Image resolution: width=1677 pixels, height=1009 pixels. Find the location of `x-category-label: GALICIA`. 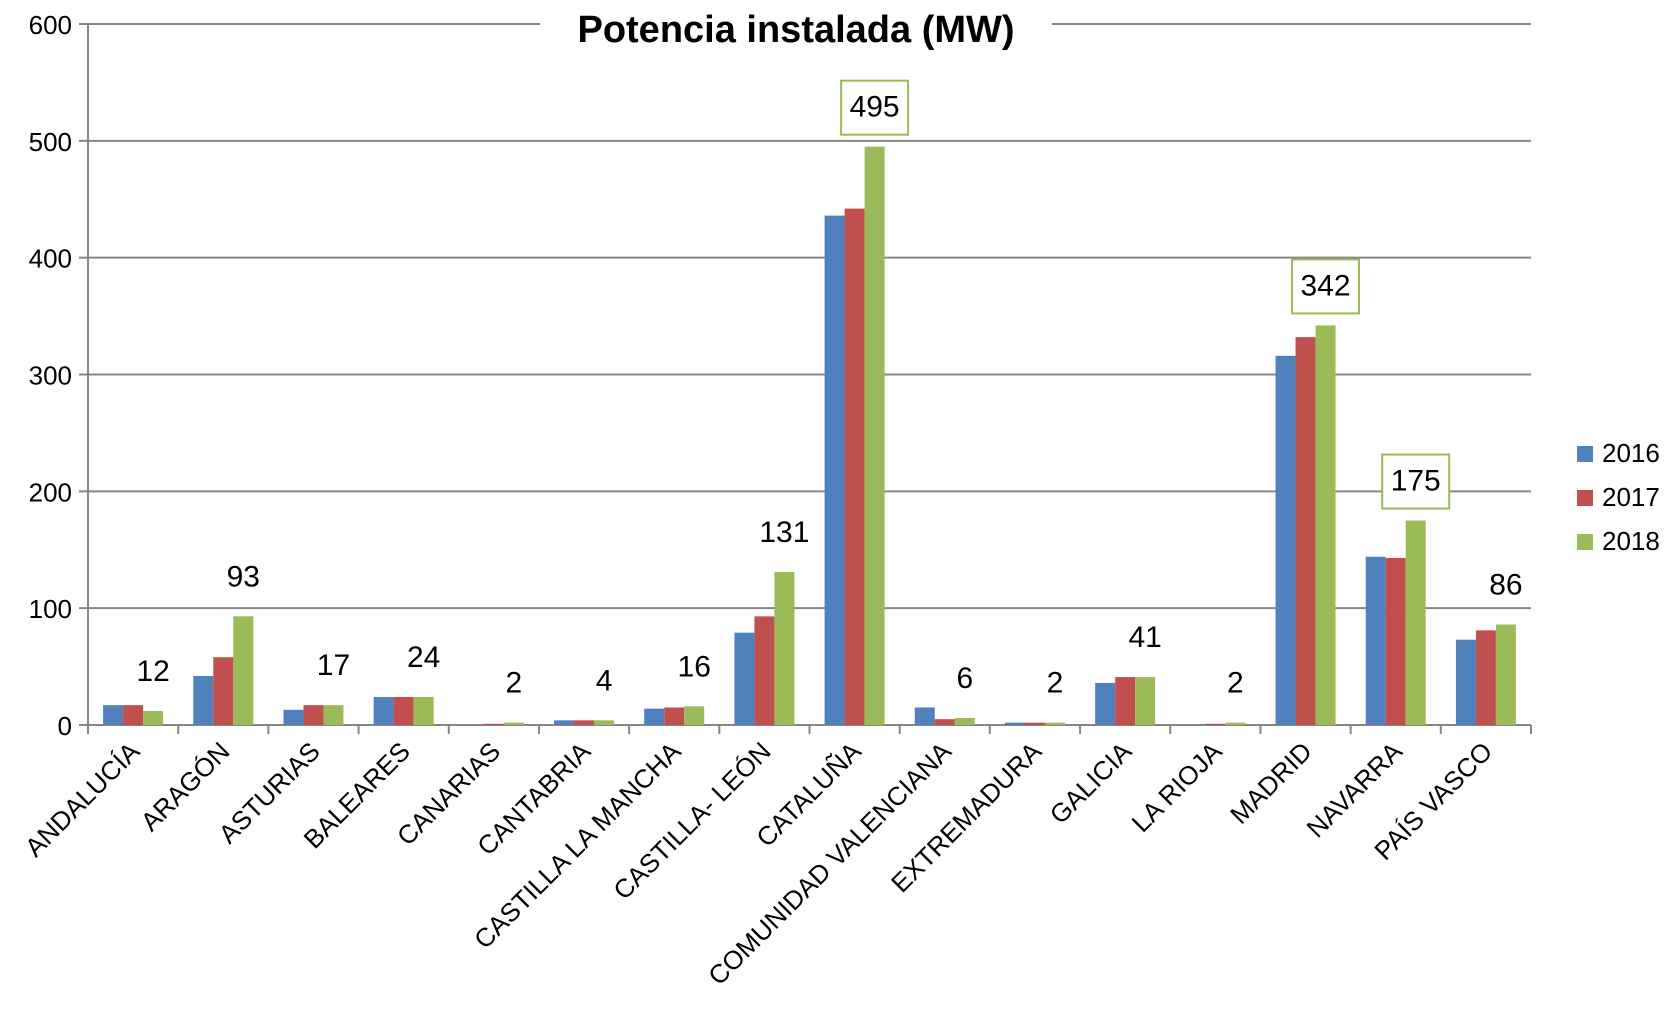

x-category-label: GALICIA is located at coordinates (1091, 783).